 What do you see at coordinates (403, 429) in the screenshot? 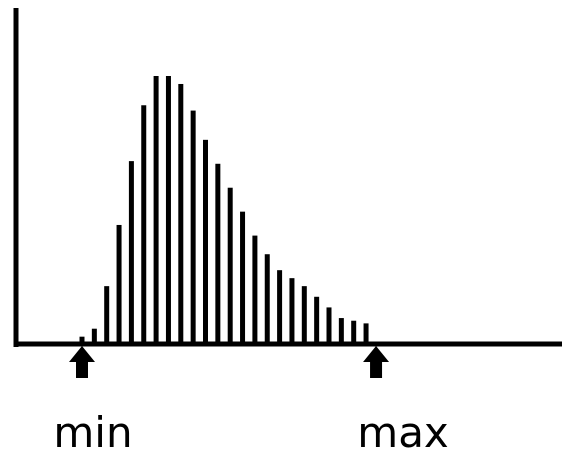
I see `max-label: max` at bounding box center [403, 429].